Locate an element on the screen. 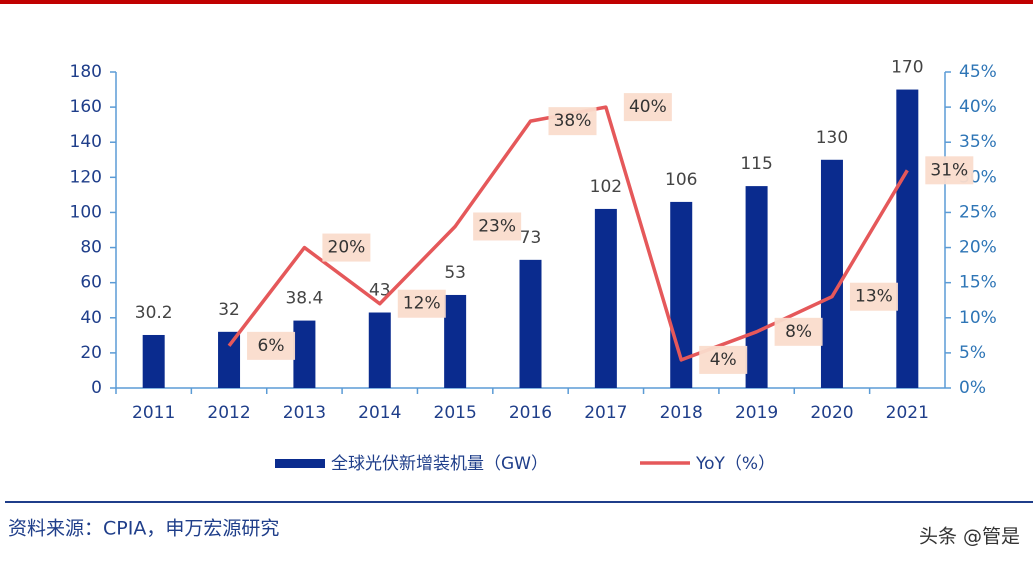 This screenshot has width=1033, height=565. line-value-label: 31% is located at coordinates (949, 170).